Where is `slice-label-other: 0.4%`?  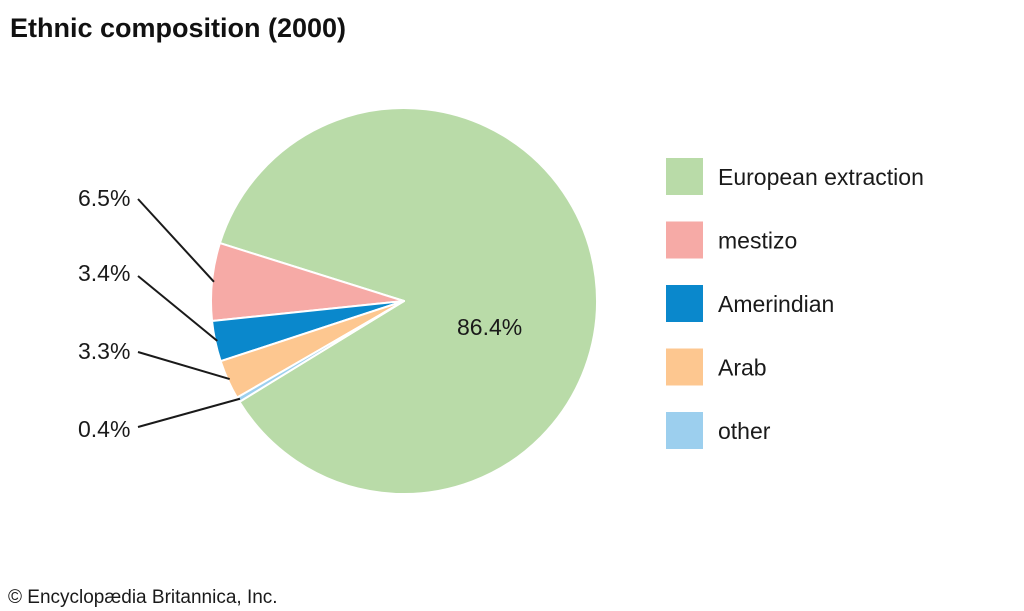
slice-label-other: 0.4% is located at coordinates (104, 429).